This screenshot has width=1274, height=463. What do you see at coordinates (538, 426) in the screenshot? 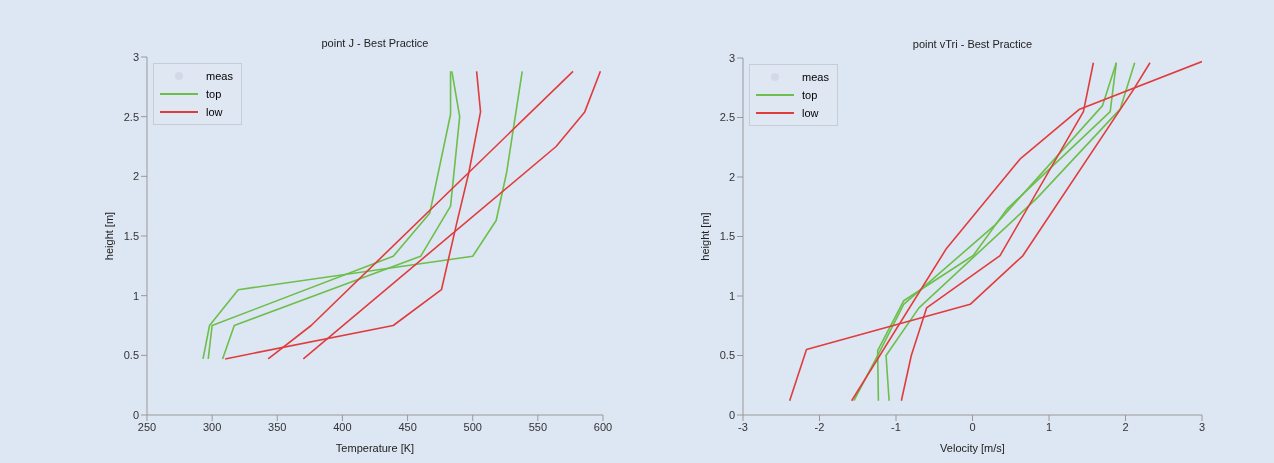
I see `x-tick-label: 550` at bounding box center [538, 426].